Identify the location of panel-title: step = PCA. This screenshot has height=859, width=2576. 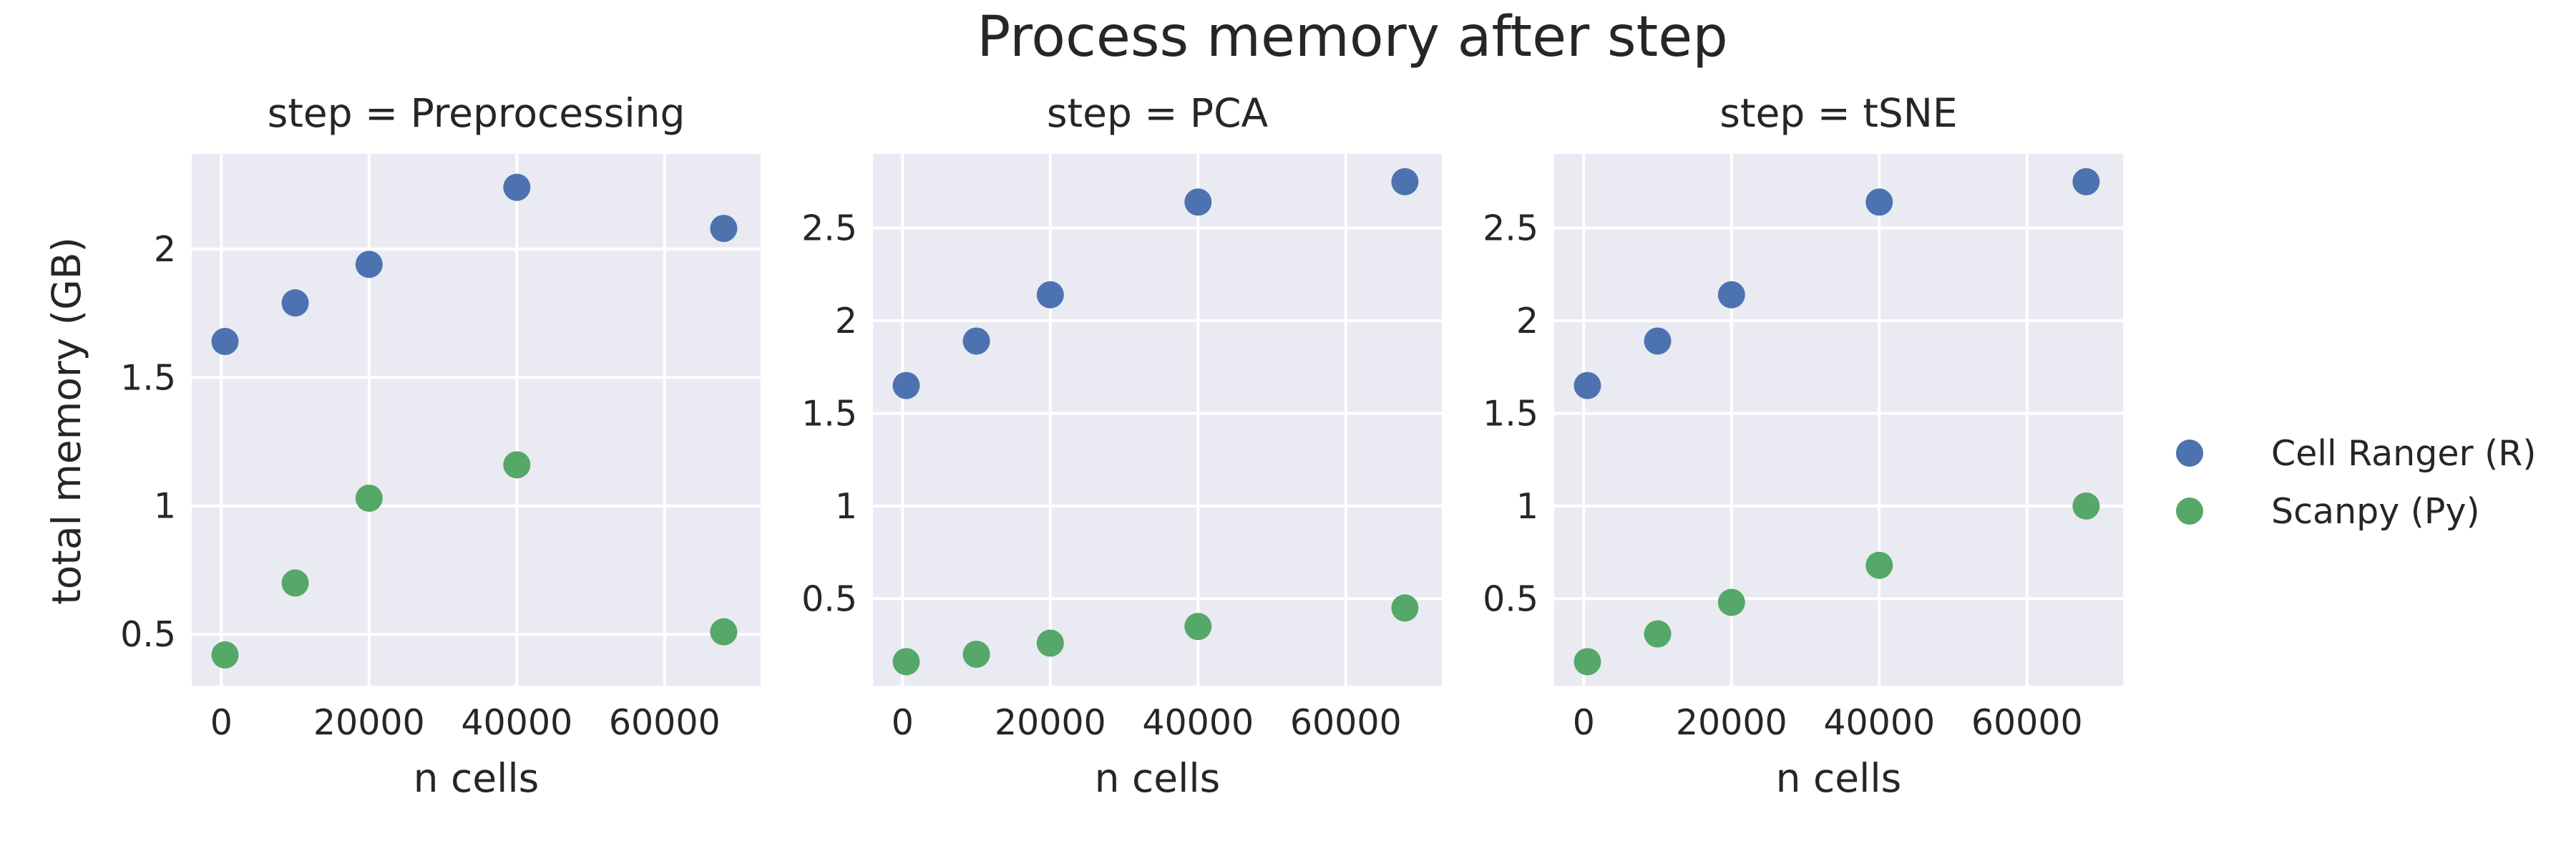
(1158, 113).